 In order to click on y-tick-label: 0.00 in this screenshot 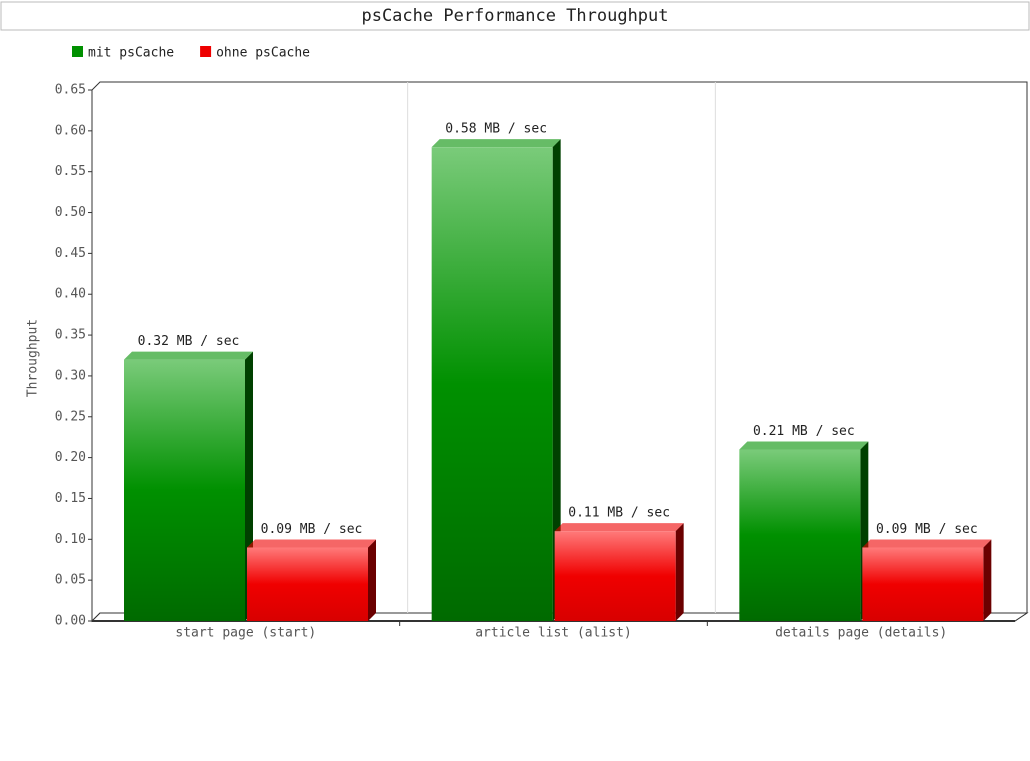, I will do `click(70, 621)`.